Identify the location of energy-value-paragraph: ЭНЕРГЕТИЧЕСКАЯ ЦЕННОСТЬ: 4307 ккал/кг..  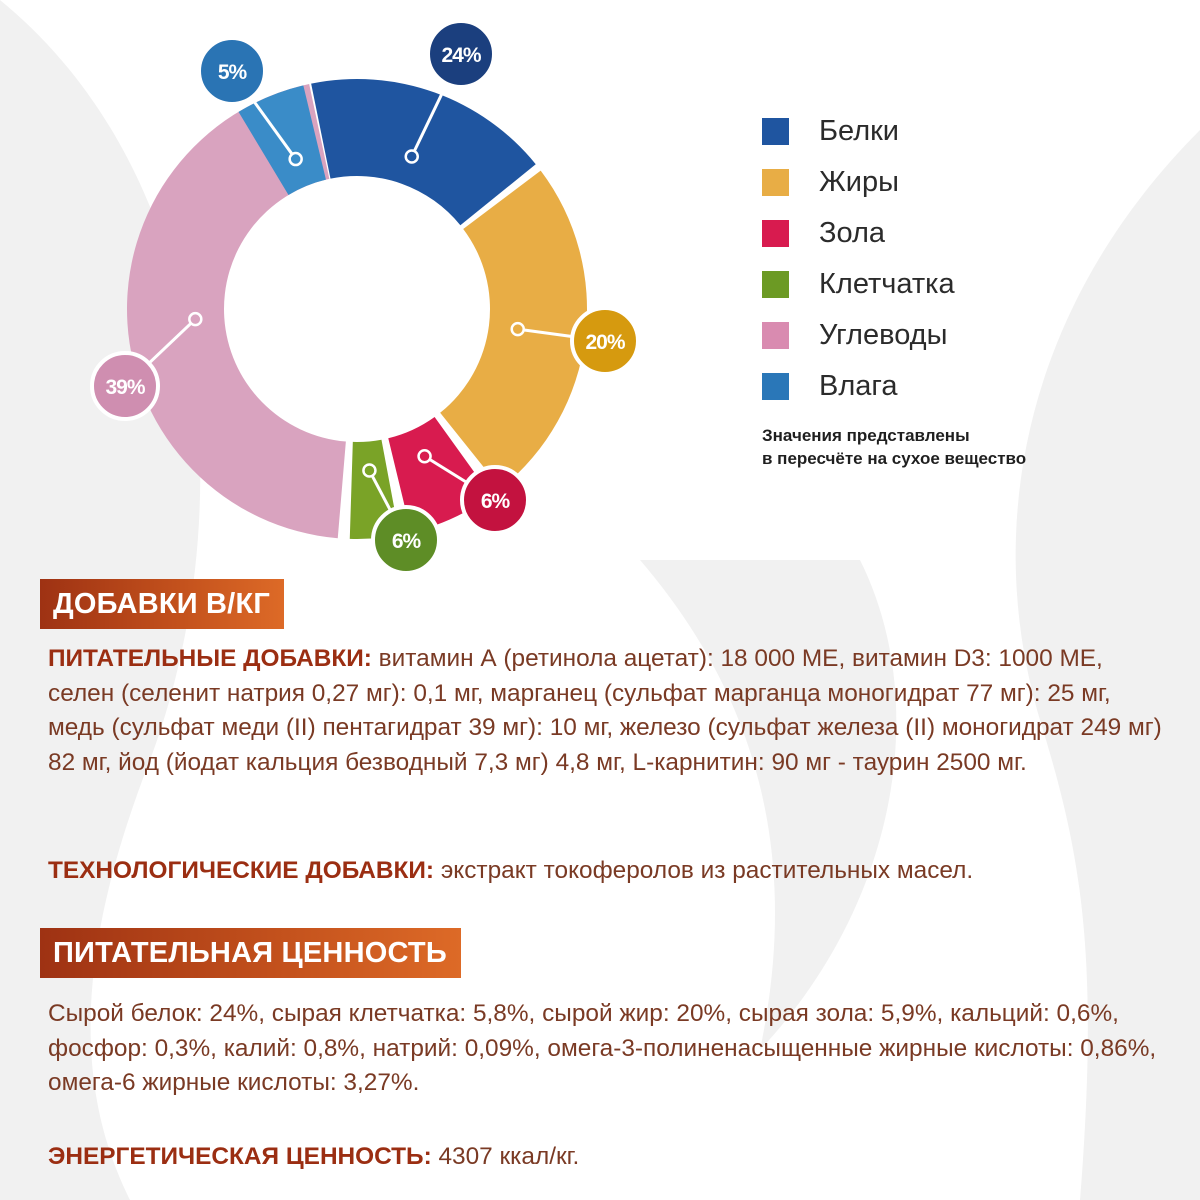
(608, 1157).